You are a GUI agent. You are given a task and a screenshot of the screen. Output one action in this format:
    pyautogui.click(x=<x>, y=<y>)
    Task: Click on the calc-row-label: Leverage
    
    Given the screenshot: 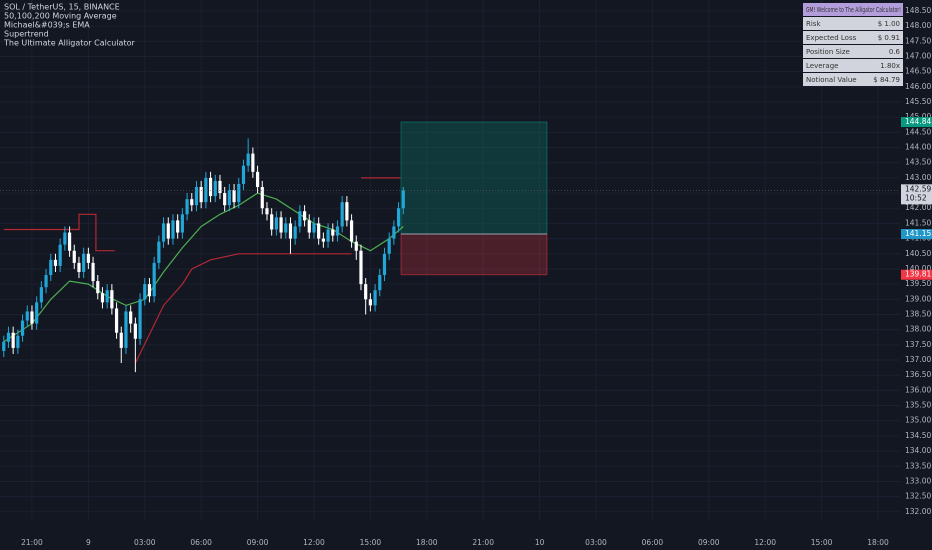 What is the action you would take?
    pyautogui.click(x=822, y=66)
    